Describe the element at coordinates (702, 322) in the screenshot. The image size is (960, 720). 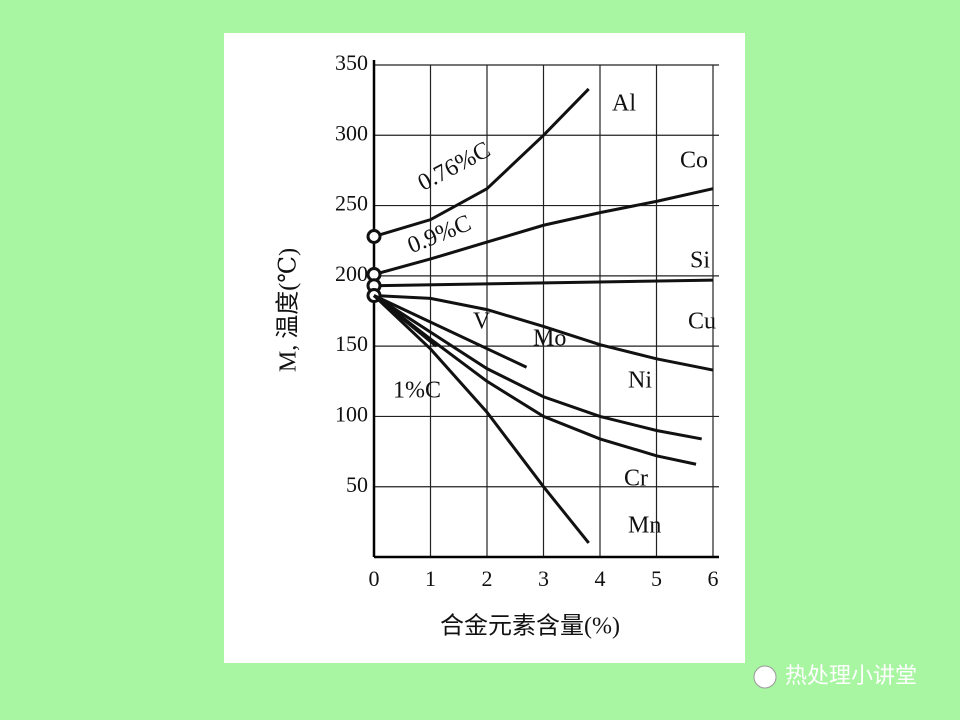
I see `legend-label: Cu` at that location.